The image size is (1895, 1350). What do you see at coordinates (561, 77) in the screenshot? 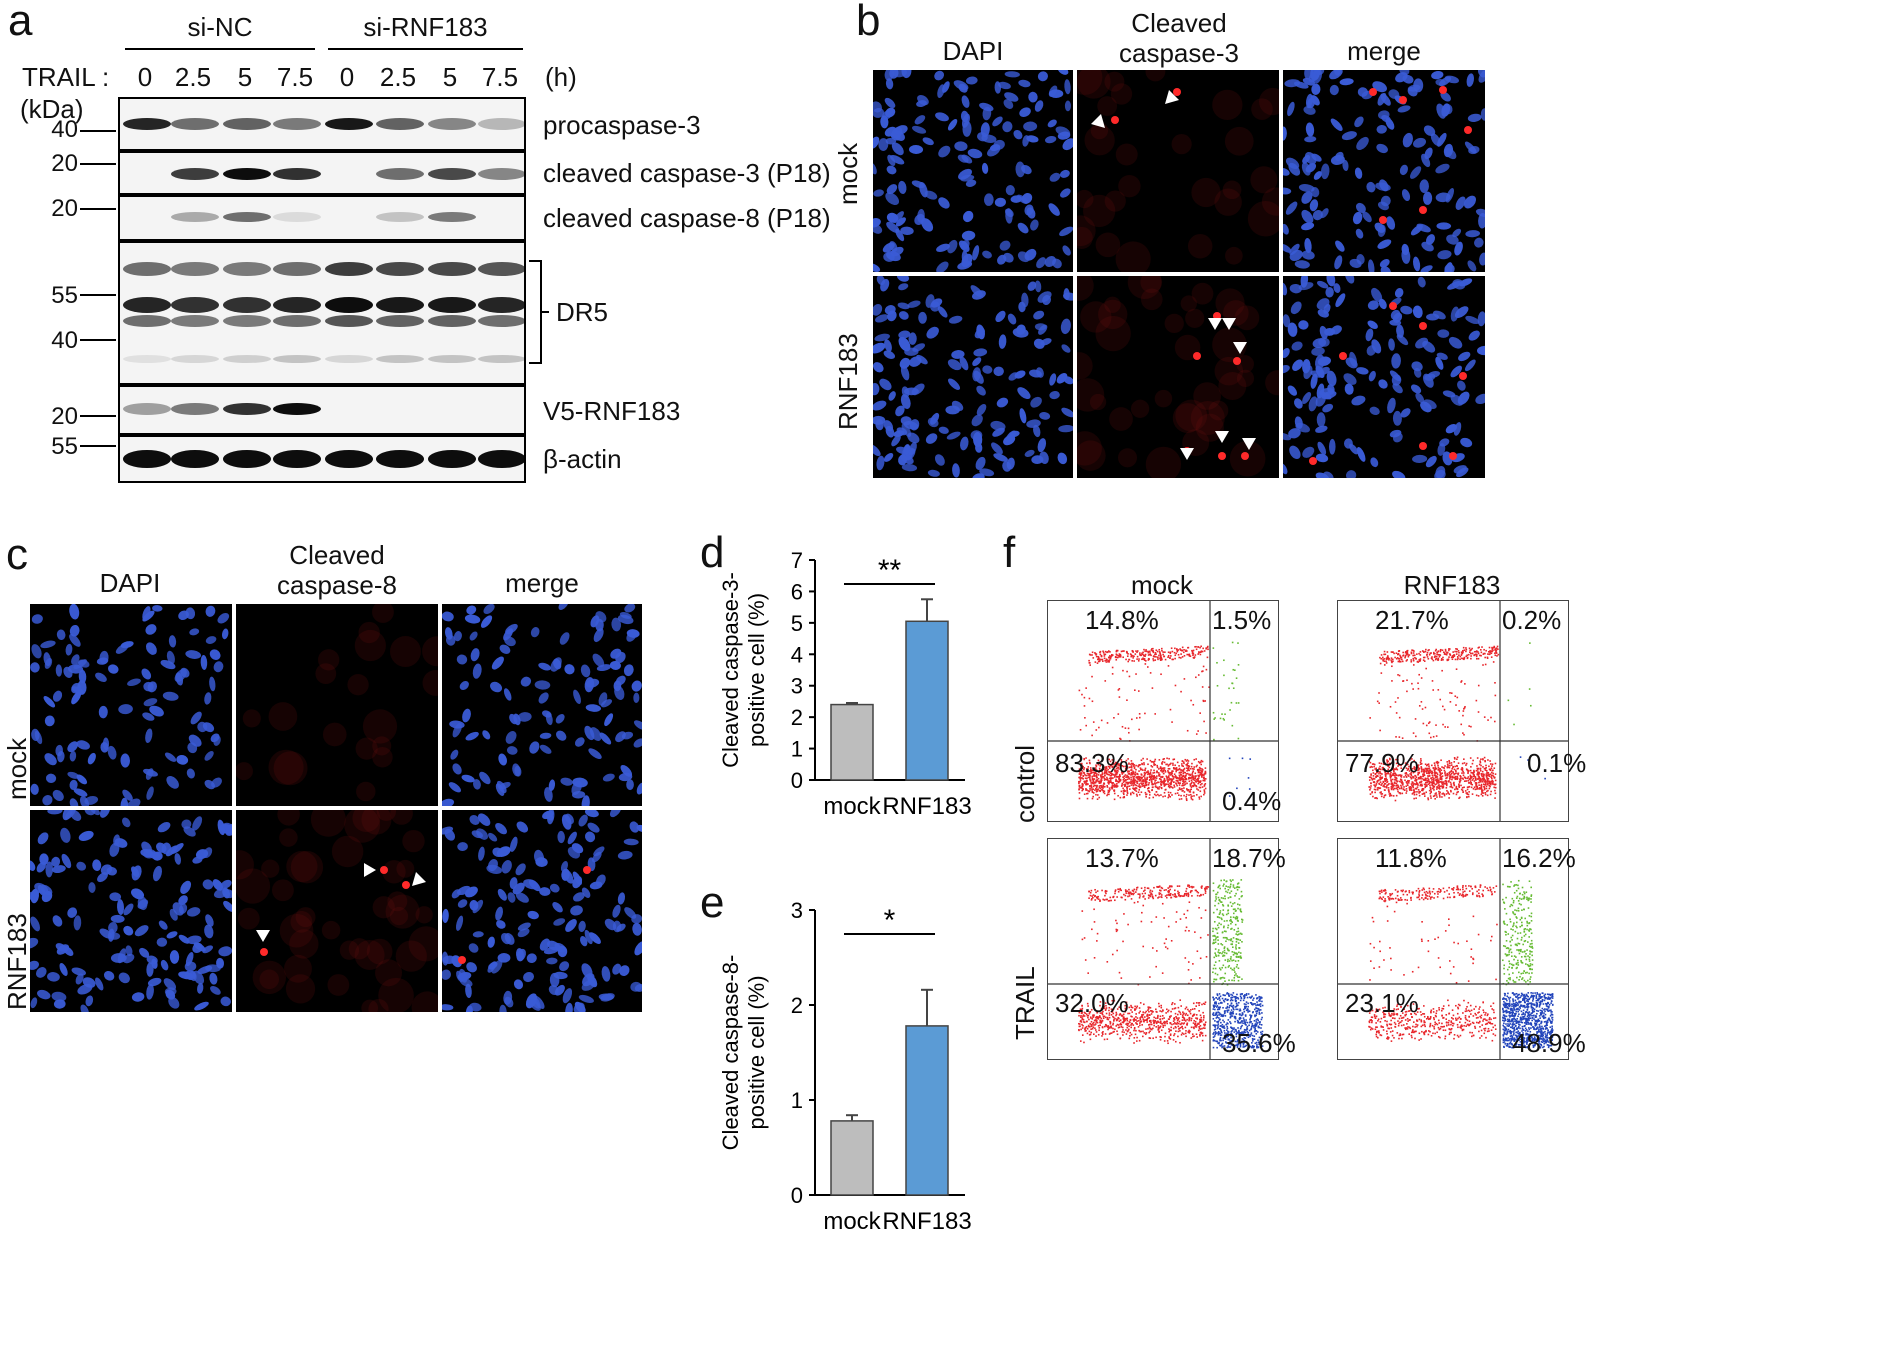
I see `time-unit: (h)` at bounding box center [561, 77].